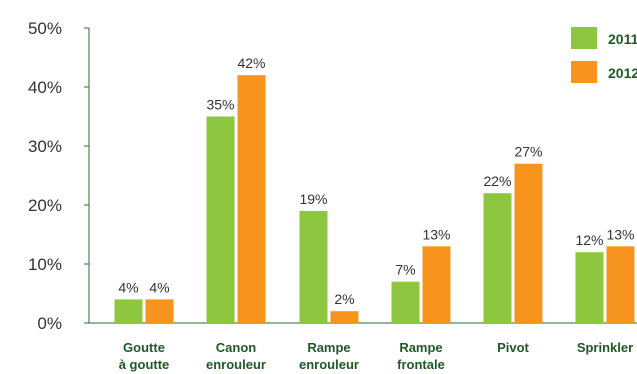 Image resolution: width=637 pixels, height=374 pixels. What do you see at coordinates (497, 181) in the screenshot?
I see `data-label-2011: 22%` at bounding box center [497, 181].